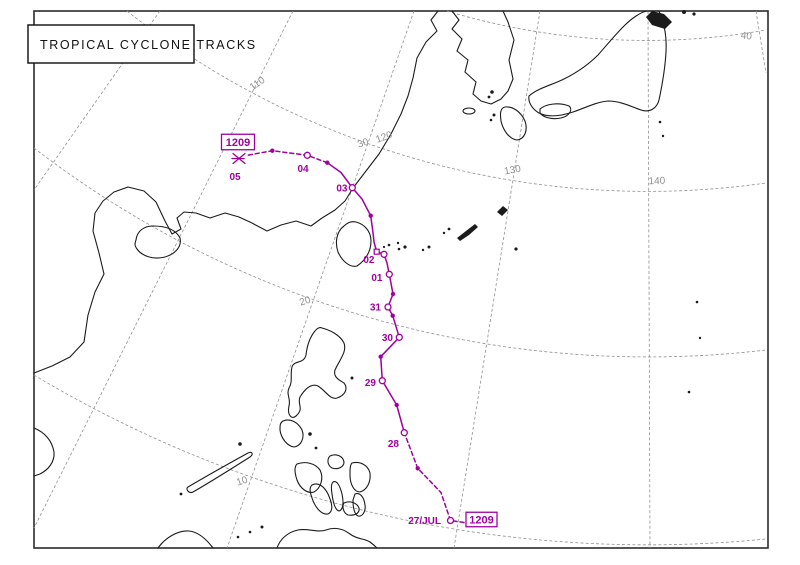 This screenshot has width=800, height=565. Describe the element at coordinates (157, 242) in the screenshot. I see `island-hainan` at that location.